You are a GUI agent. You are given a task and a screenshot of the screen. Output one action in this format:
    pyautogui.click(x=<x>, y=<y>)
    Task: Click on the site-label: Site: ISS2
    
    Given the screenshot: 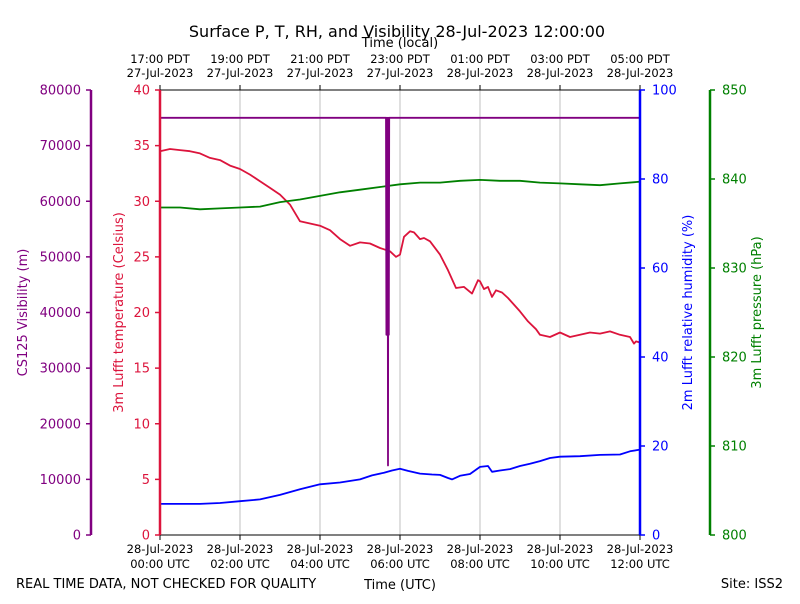 What is the action you would take?
    pyautogui.click(x=752, y=584)
    